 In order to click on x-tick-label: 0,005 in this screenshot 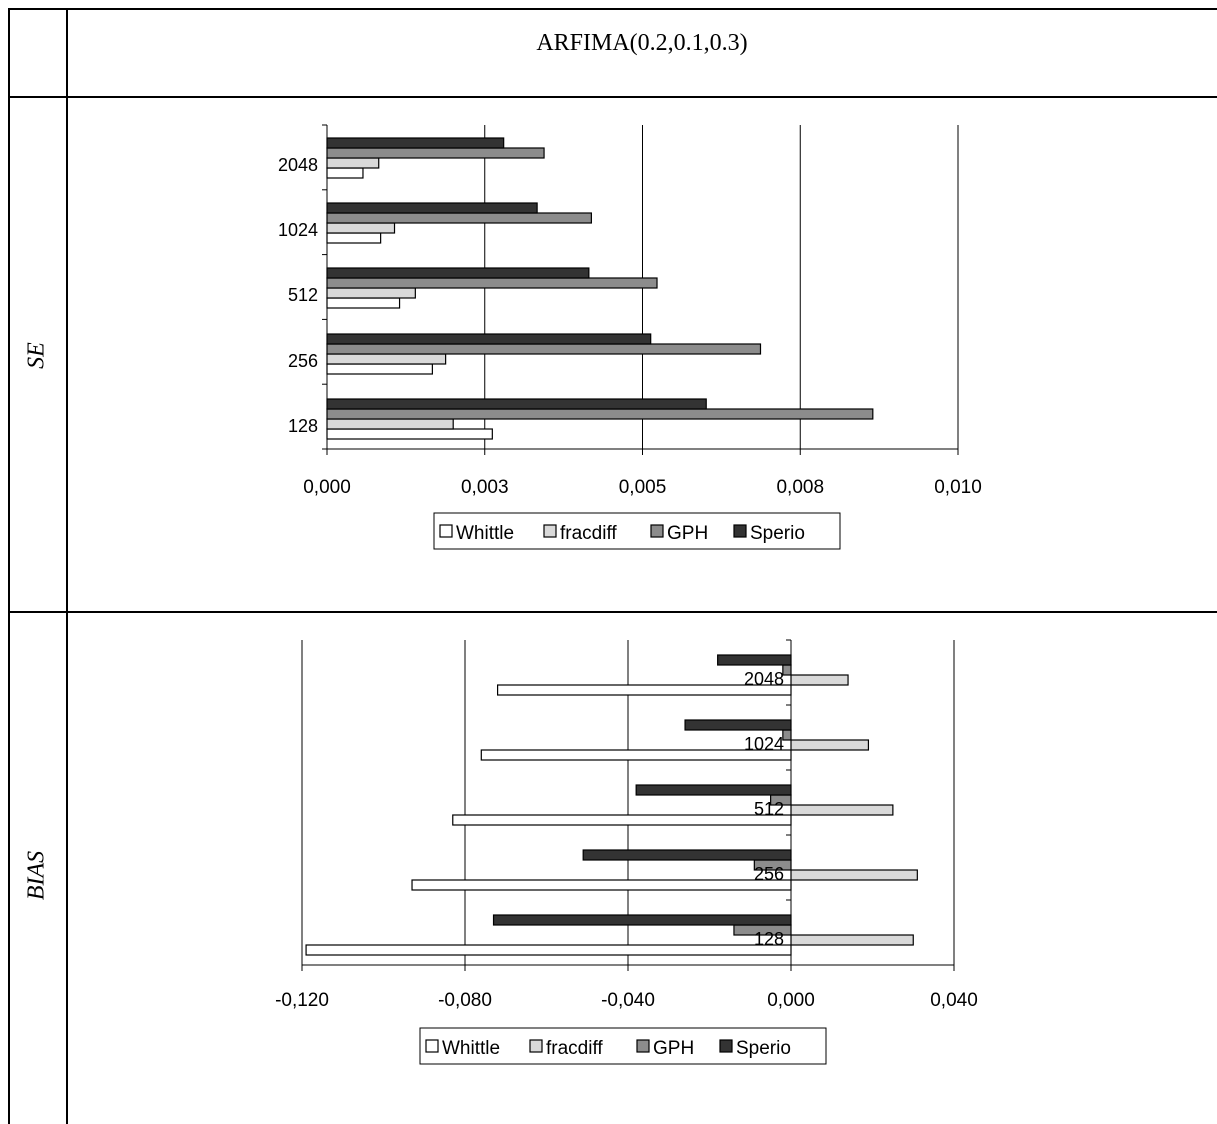, I will do `click(643, 487)`.